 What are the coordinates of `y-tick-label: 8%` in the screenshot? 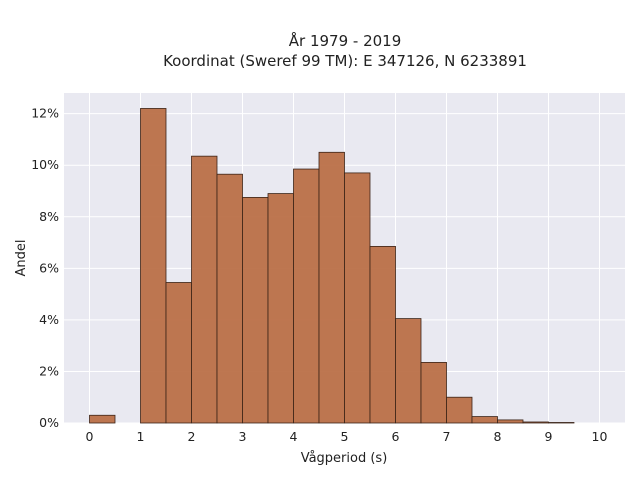 It's located at (49, 216).